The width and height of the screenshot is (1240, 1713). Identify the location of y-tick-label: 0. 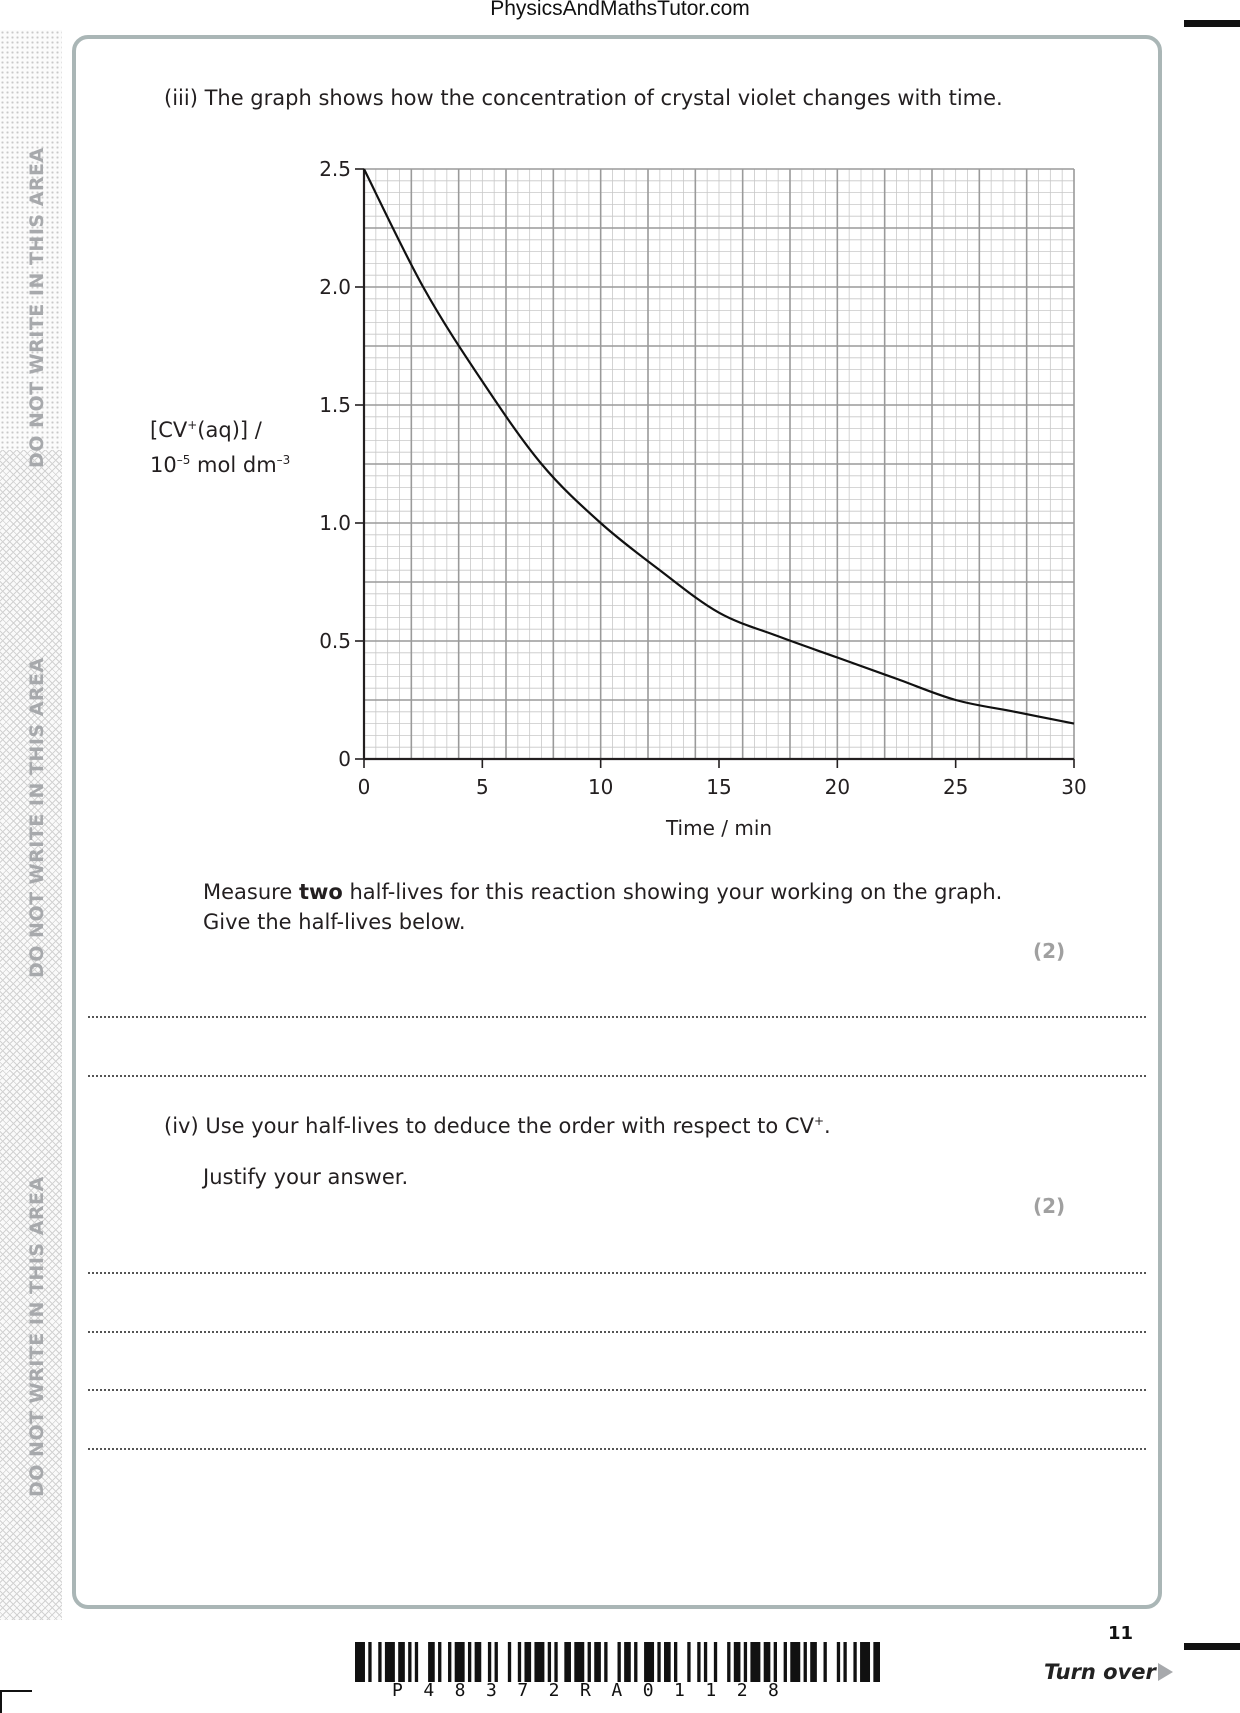
(344, 759).